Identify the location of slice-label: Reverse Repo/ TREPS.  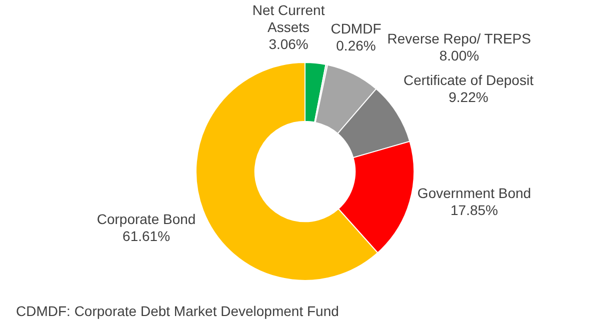
(459, 38).